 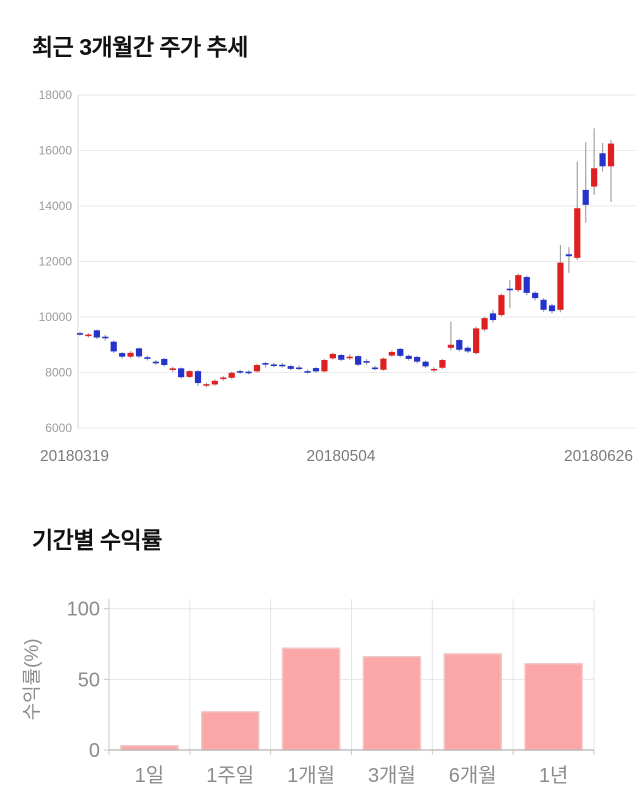 What do you see at coordinates (58, 373) in the screenshot?
I see `svg-text: 8000` at bounding box center [58, 373].